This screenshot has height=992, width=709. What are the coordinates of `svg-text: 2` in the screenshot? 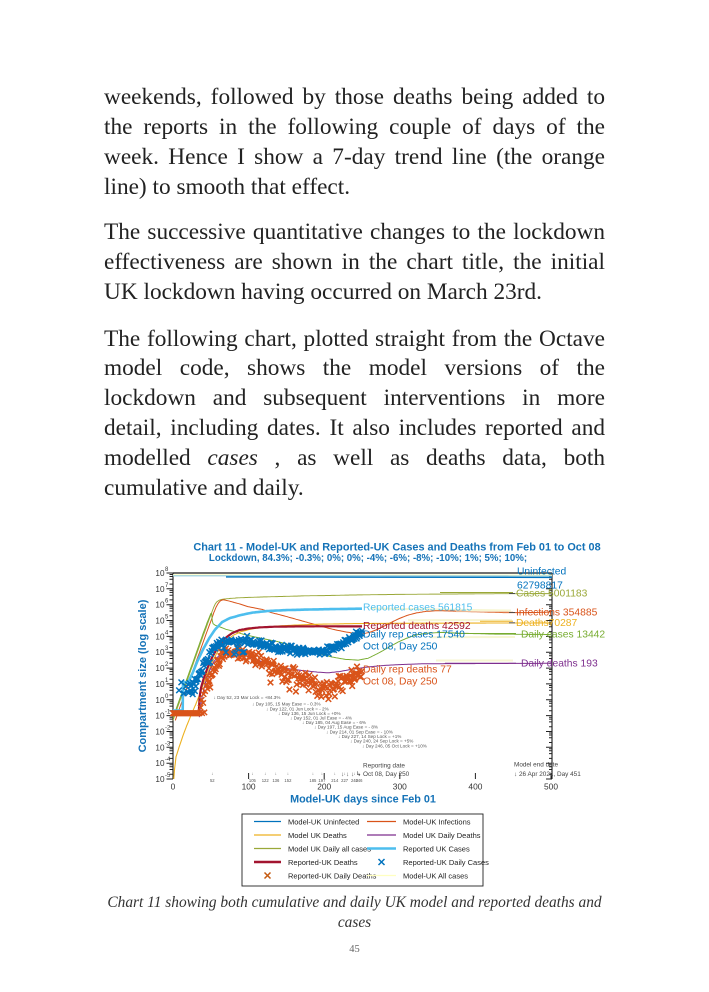 It's located at (167, 665).